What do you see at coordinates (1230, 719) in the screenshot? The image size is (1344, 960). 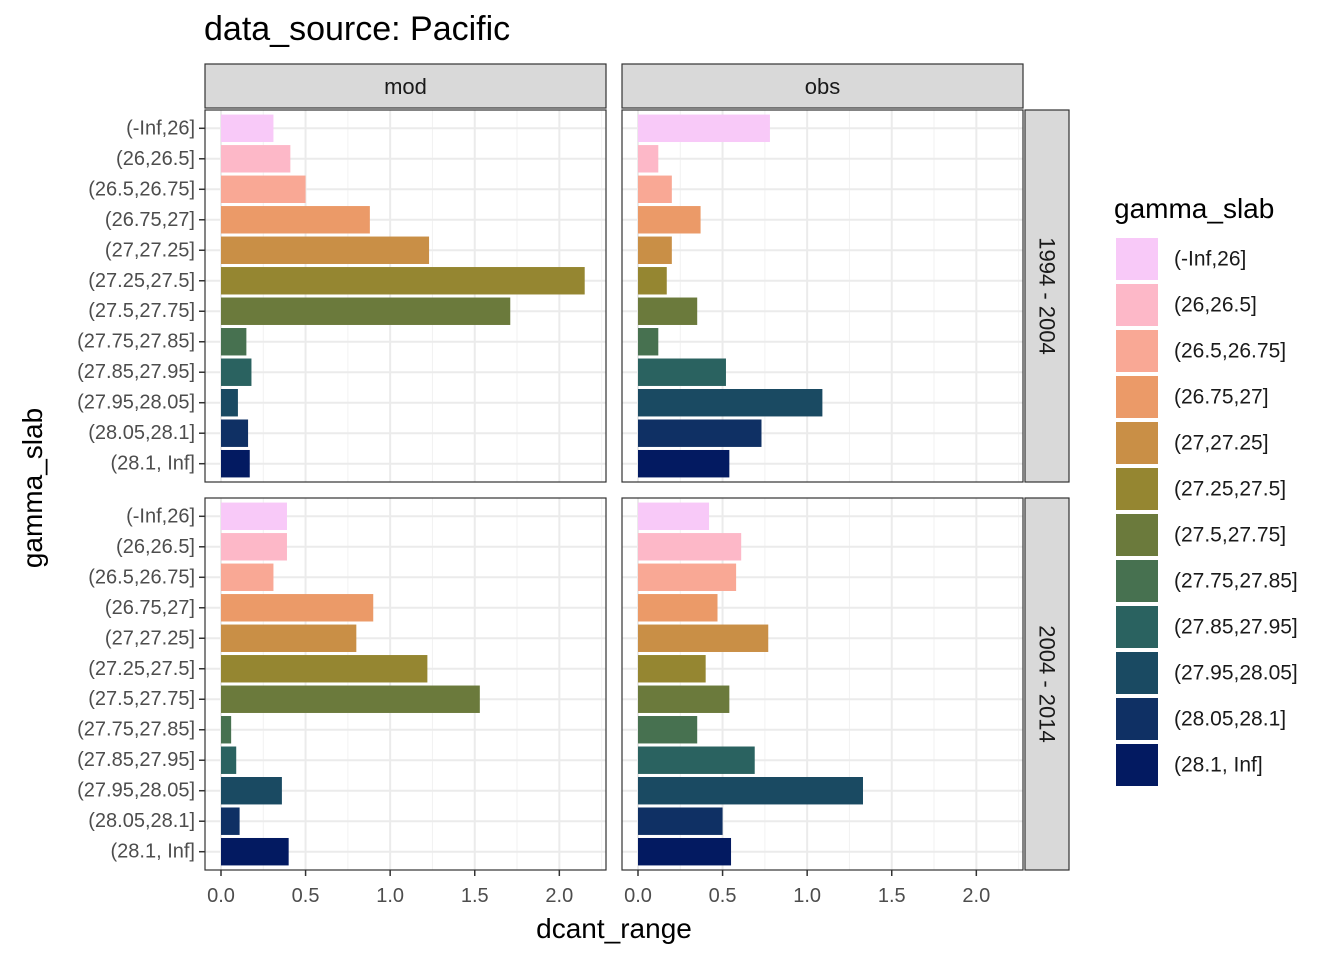 I see `legend-label: (28.05,28.1]` at bounding box center [1230, 719].